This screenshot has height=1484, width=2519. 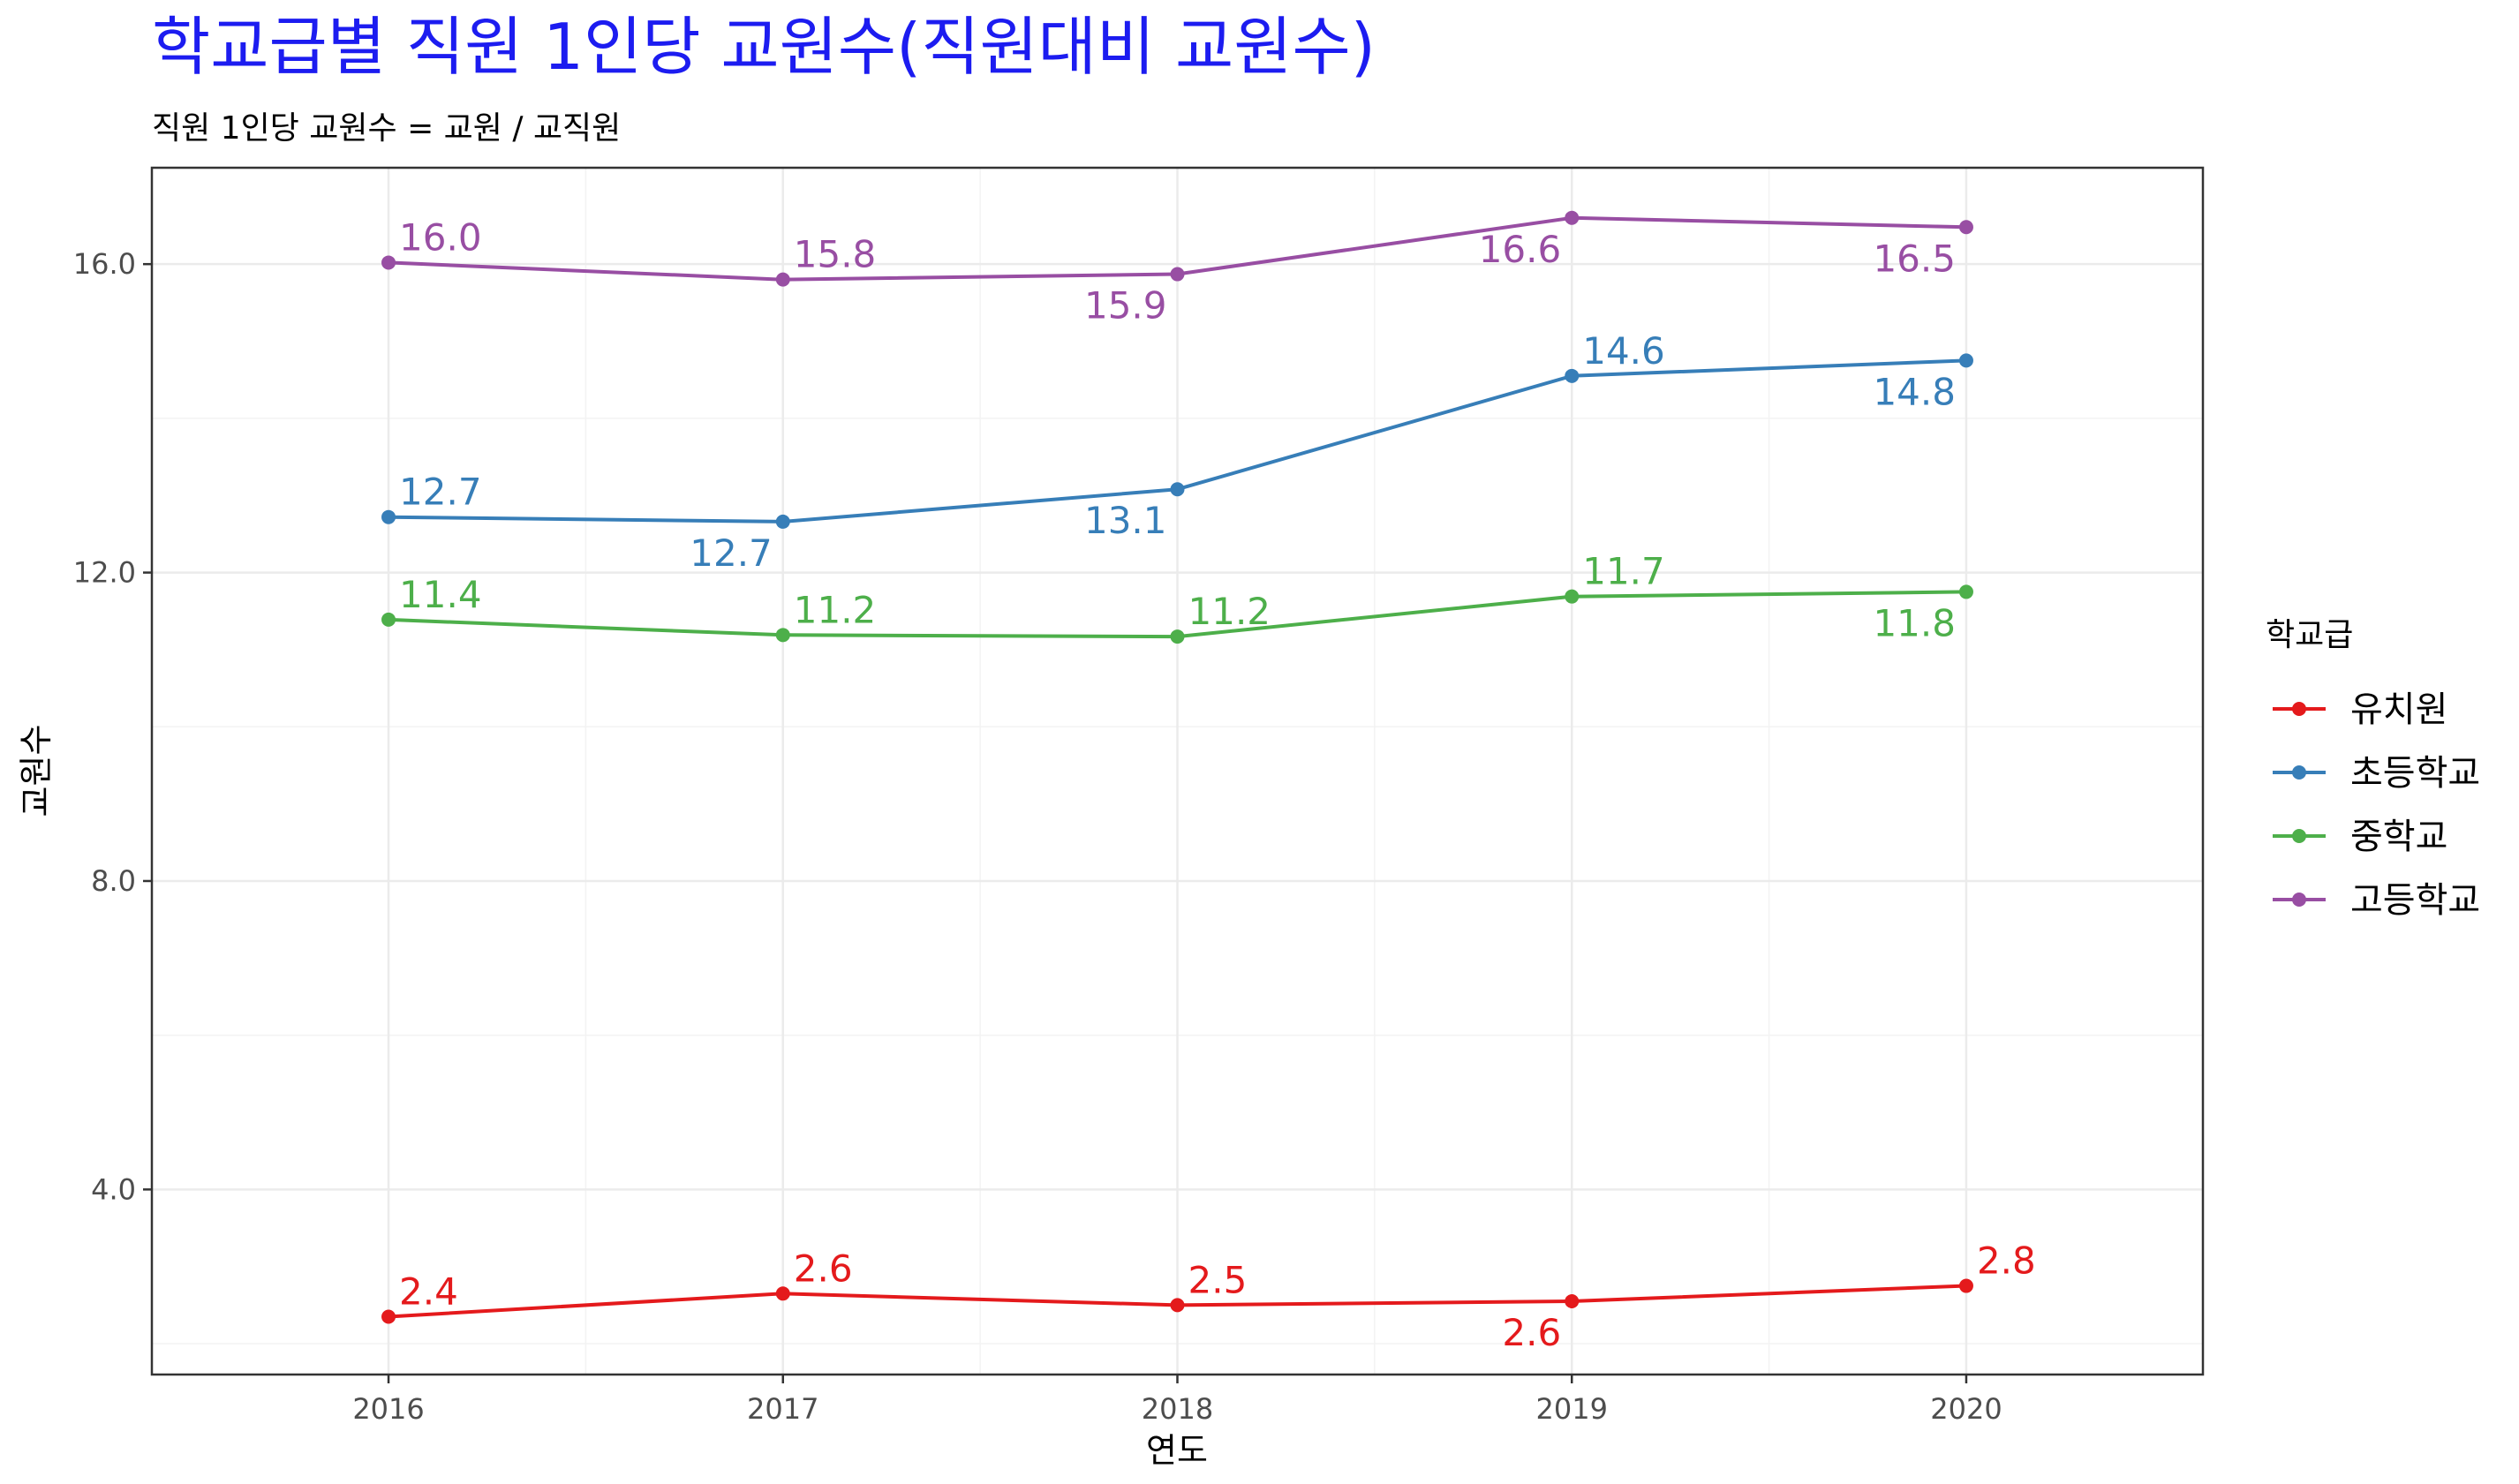 I want to click on chart-subtitle: 직원 1인당 교원수 = 교원 / 교직원, so click(x=386, y=128).